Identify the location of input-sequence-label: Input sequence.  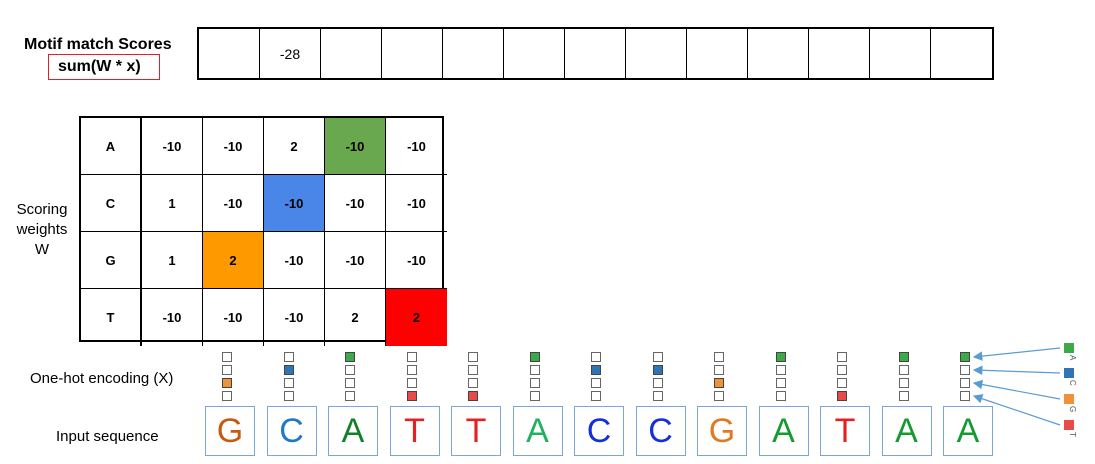
(107, 436).